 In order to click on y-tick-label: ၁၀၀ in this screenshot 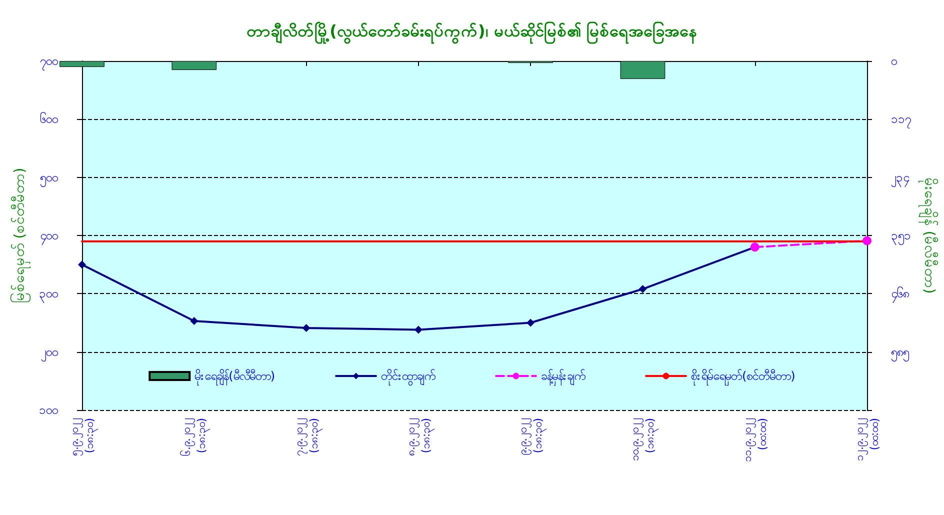, I will do `click(48, 410)`.